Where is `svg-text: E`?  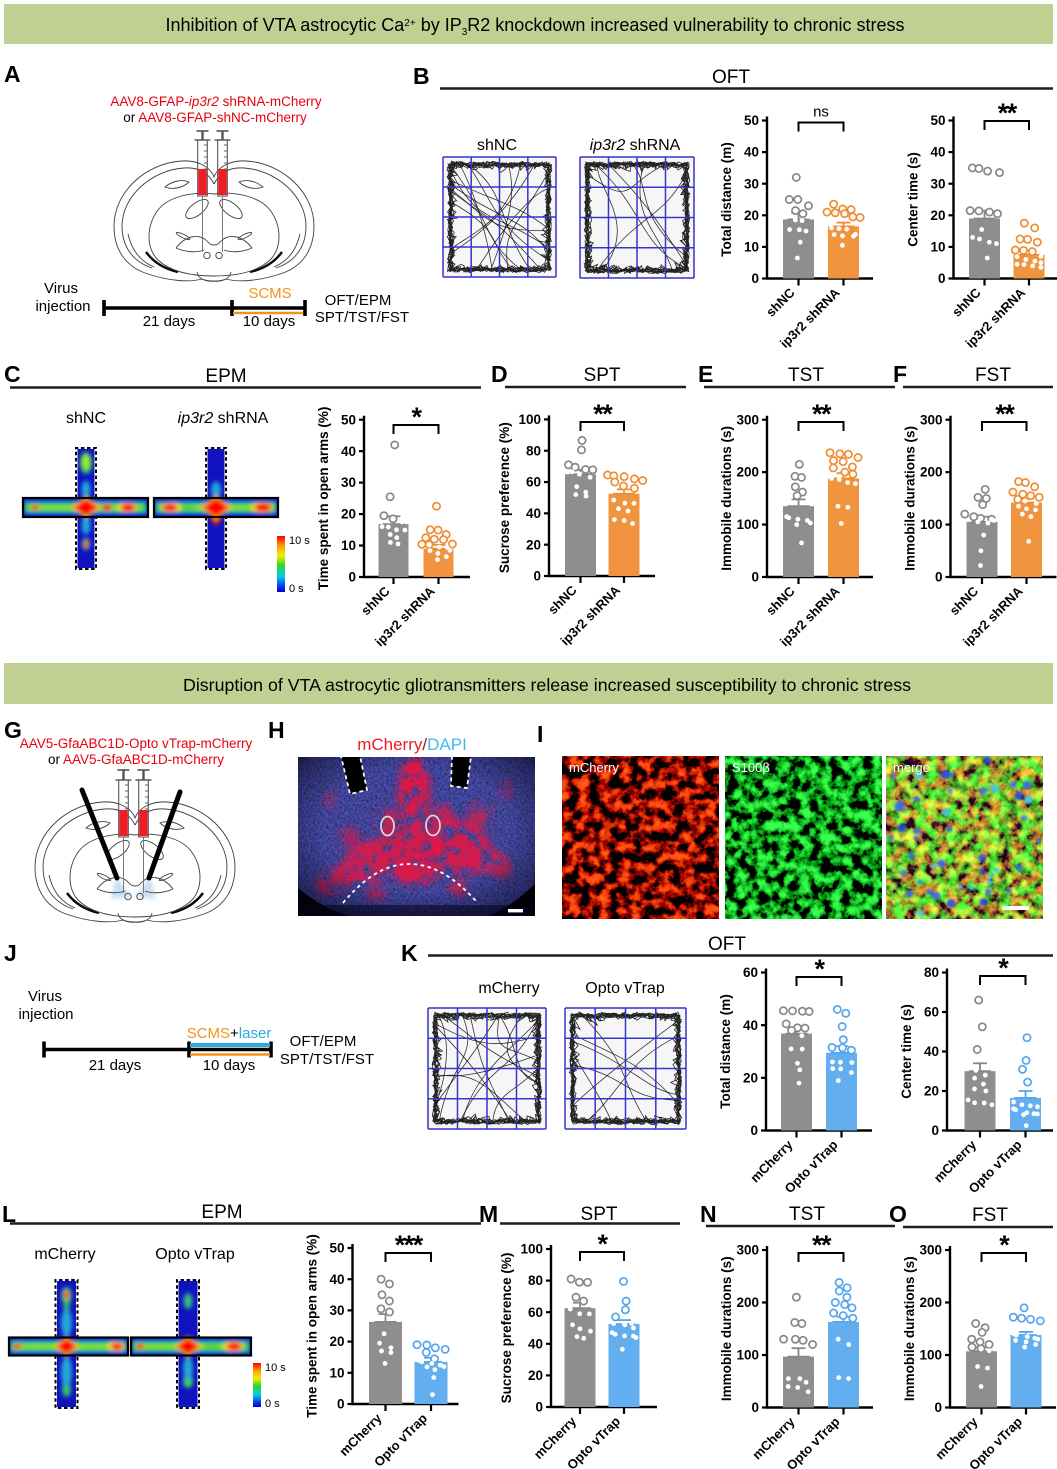
svg-text: E is located at coordinates (705, 374).